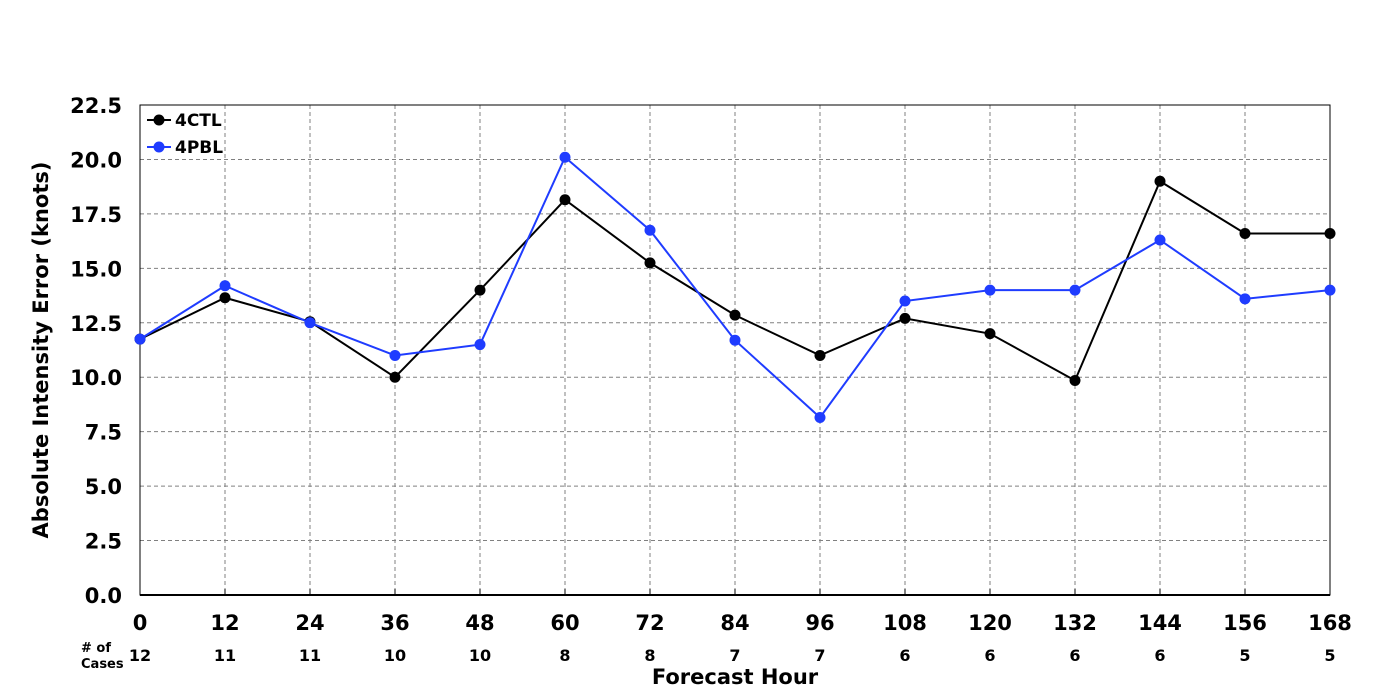  Describe the element at coordinates (564, 623) in the screenshot. I see `x-tick-label: 60` at that location.